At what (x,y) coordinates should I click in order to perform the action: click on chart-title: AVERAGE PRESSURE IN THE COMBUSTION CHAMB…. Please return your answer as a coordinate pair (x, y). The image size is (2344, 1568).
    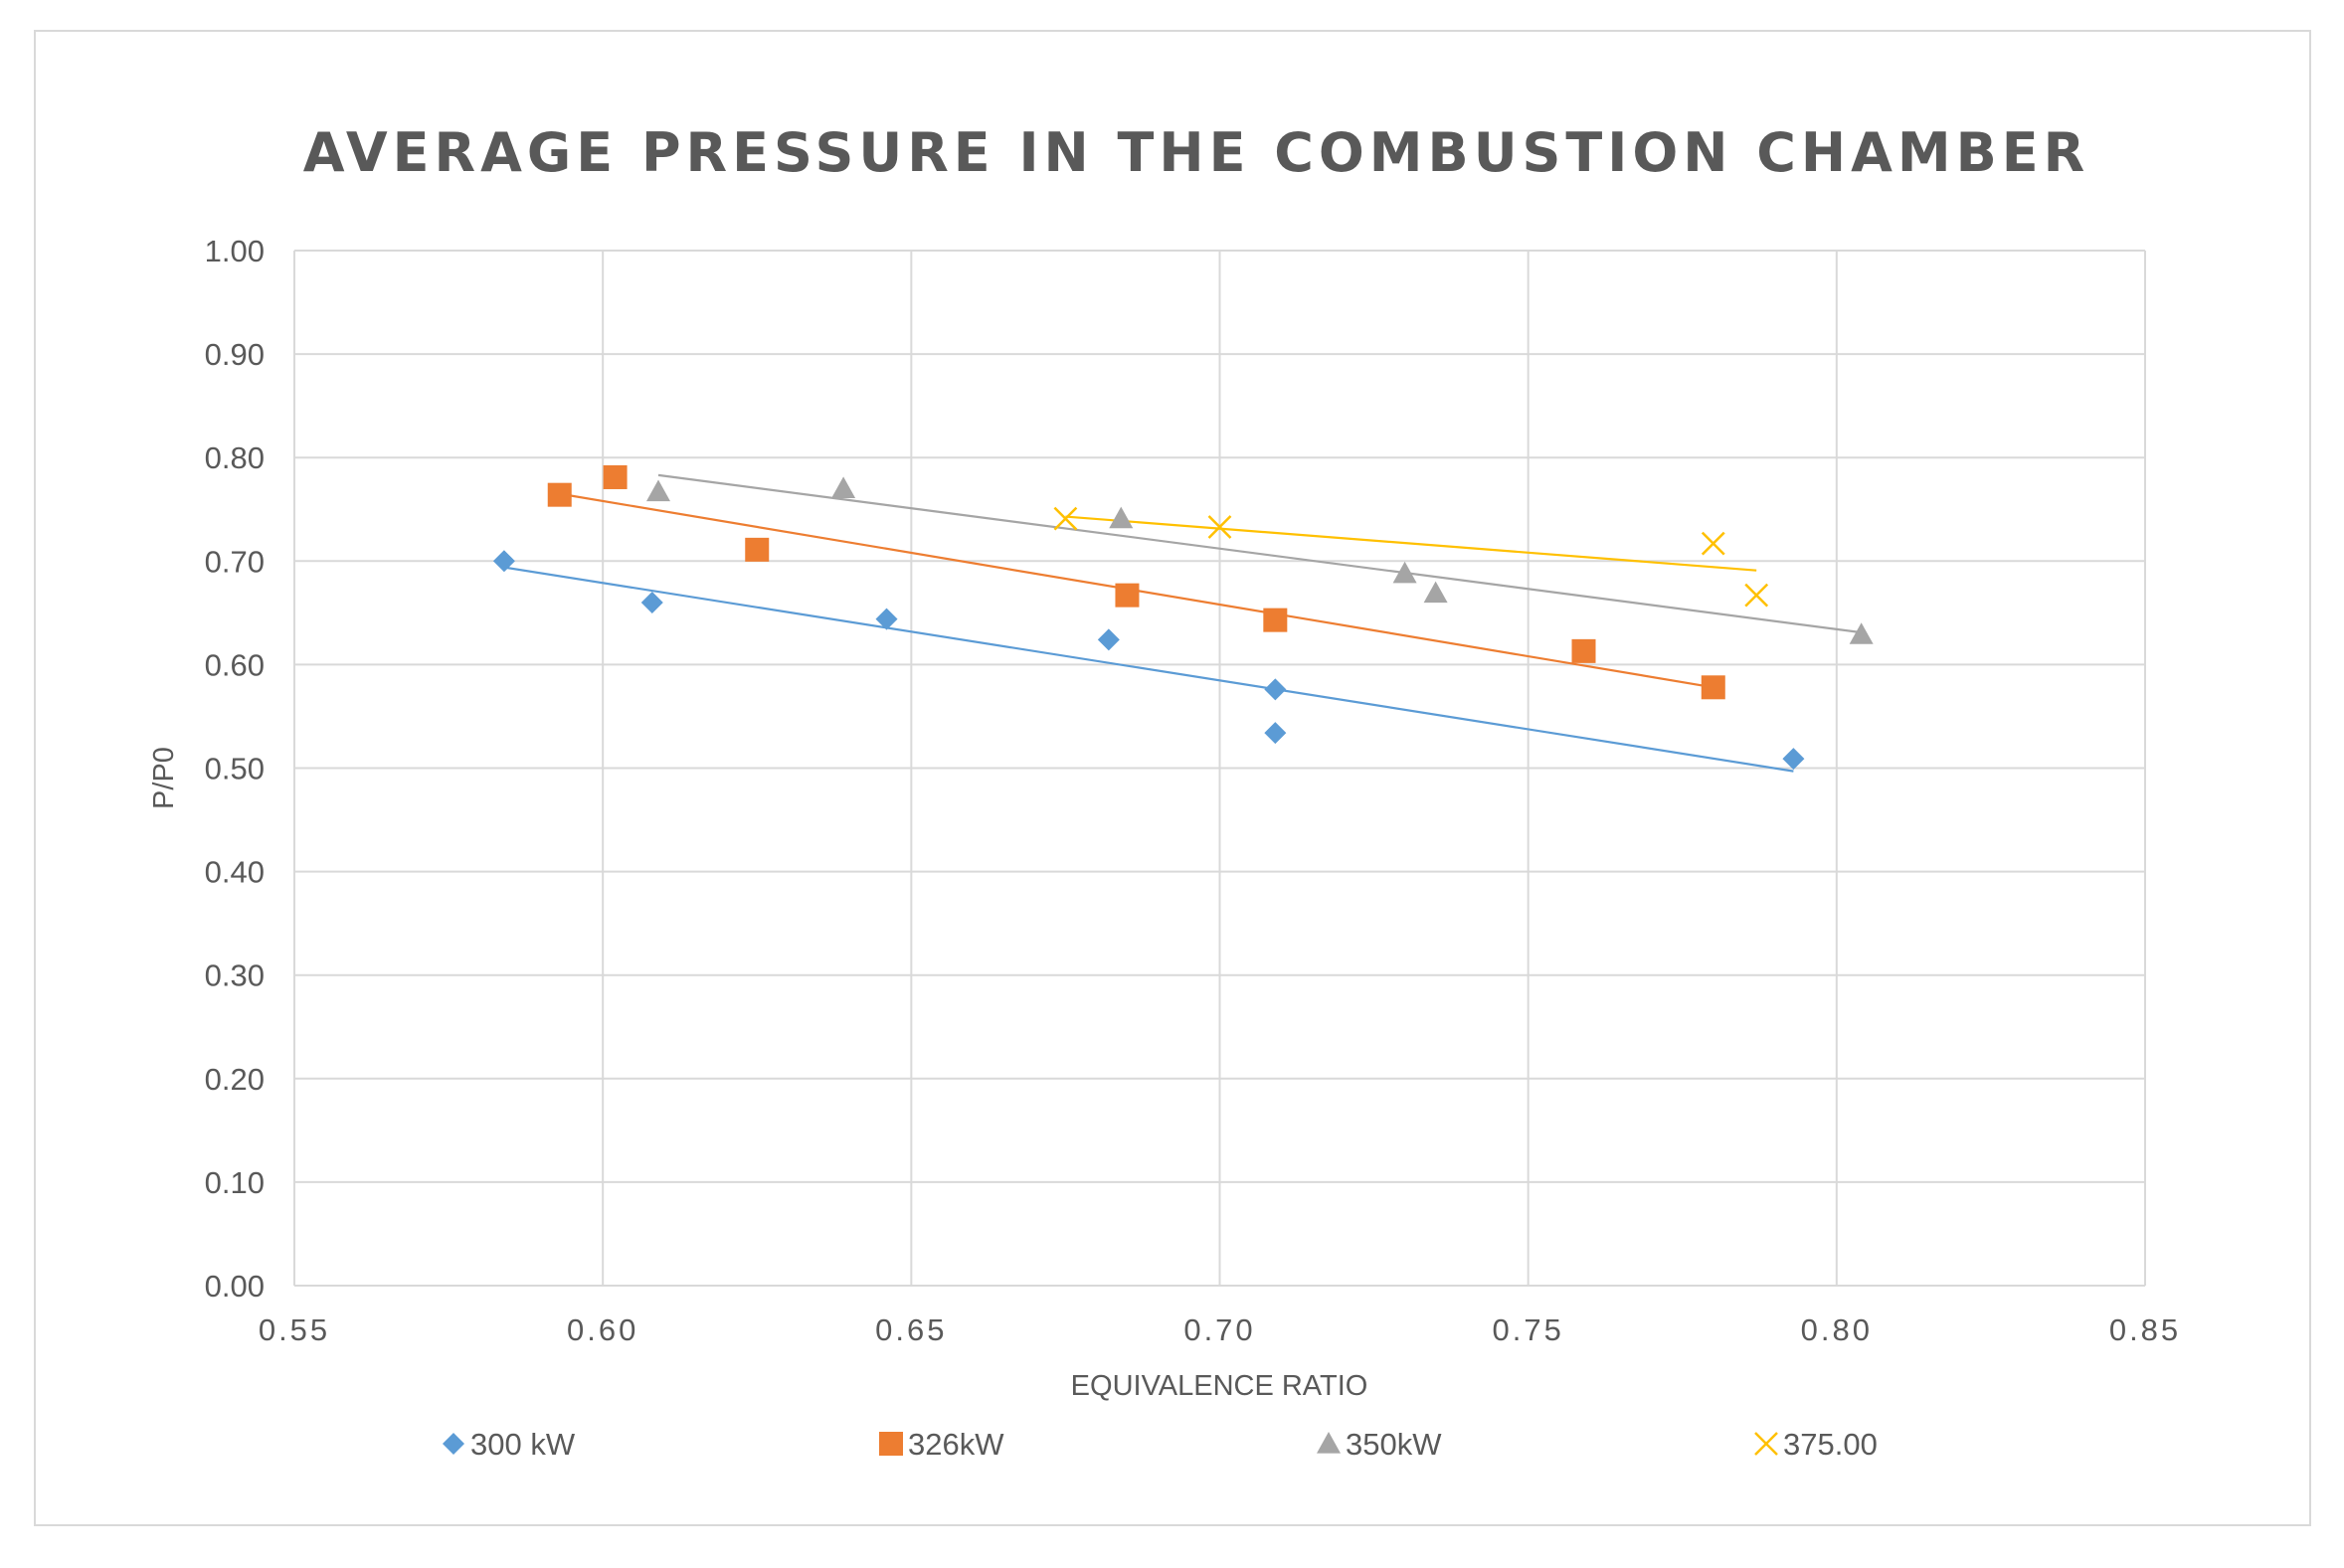
    Looking at the image, I should click on (1196, 152).